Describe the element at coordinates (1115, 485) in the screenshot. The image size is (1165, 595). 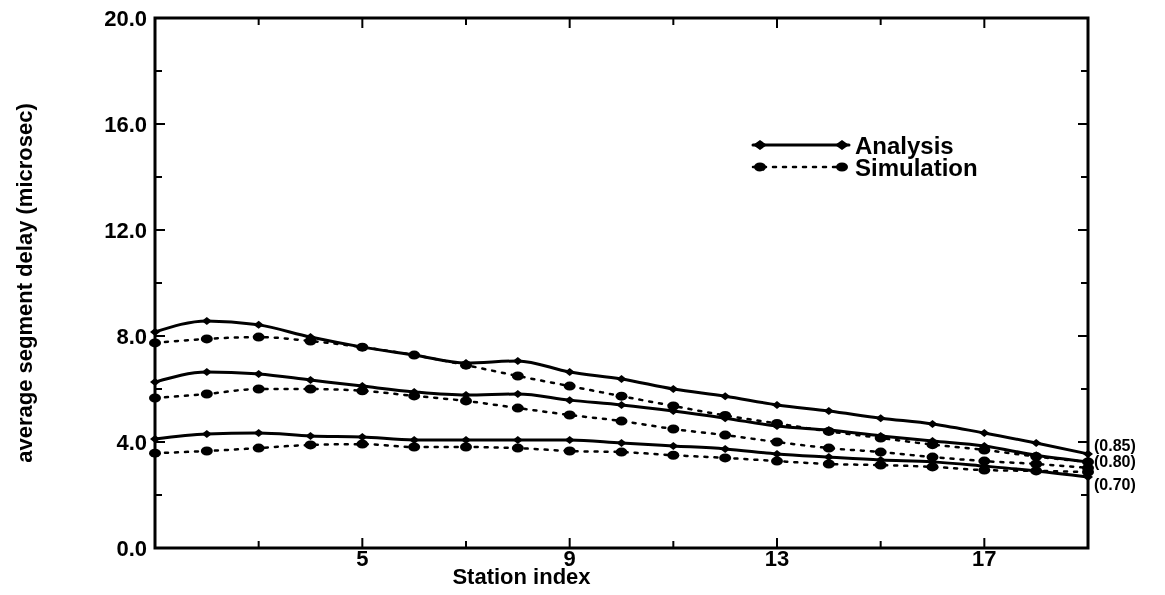
I see `text: (0.70)` at that location.